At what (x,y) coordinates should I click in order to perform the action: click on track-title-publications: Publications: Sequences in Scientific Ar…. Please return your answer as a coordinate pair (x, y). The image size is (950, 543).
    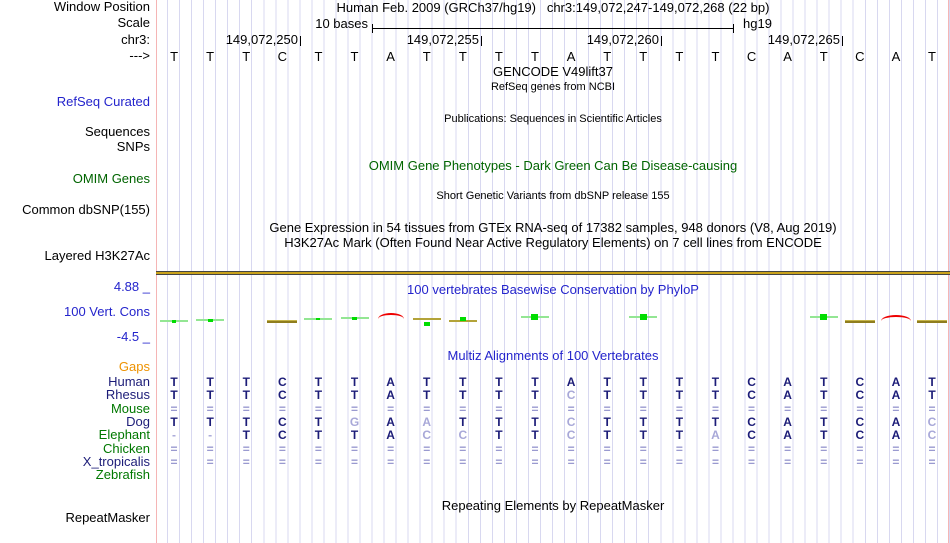
    Looking at the image, I should click on (553, 119).